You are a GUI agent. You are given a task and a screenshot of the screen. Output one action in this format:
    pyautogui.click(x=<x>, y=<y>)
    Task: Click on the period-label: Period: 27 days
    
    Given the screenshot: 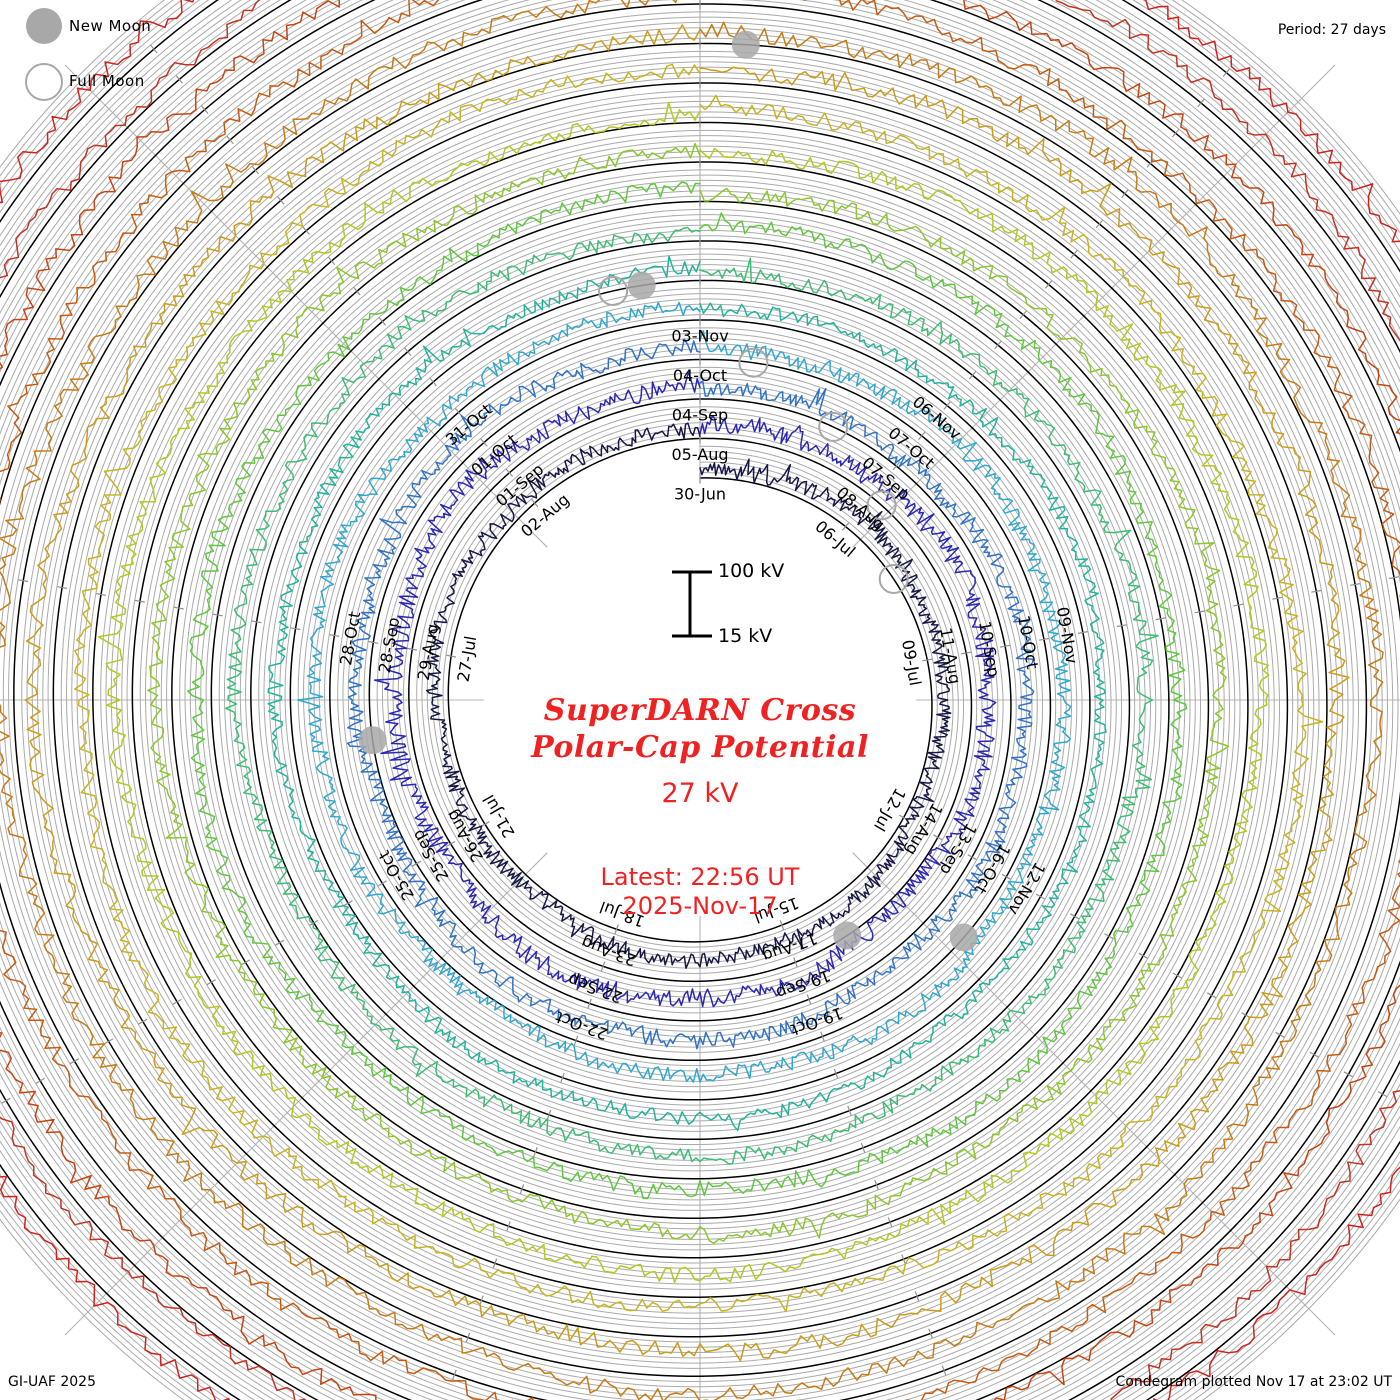 What is the action you would take?
    pyautogui.click(x=1331, y=30)
    